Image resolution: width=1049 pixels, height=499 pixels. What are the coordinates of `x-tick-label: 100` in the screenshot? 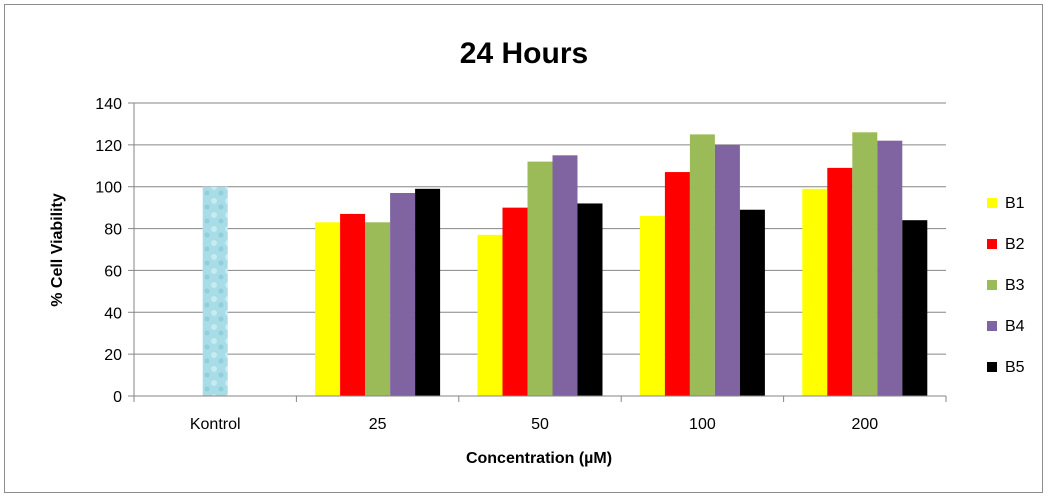 It's located at (702, 424).